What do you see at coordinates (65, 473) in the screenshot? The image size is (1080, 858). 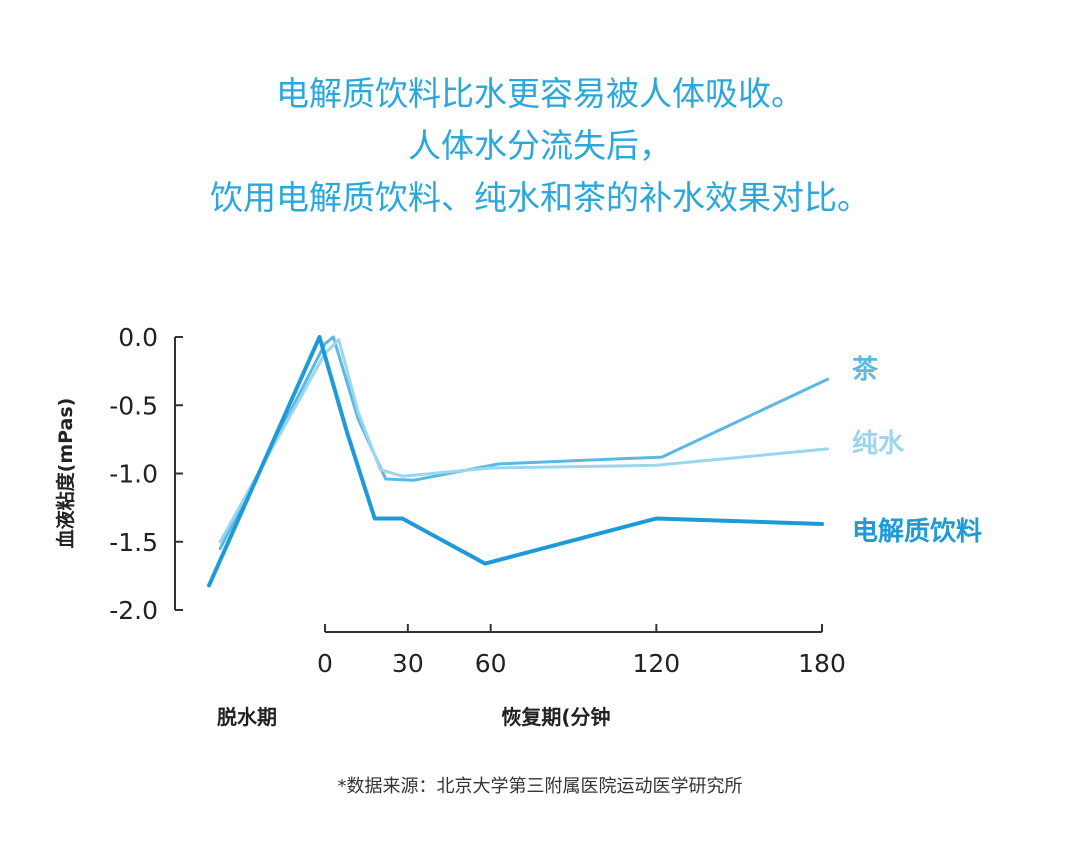 I see `y-axis-label: 血液粘度(mPas)` at bounding box center [65, 473].